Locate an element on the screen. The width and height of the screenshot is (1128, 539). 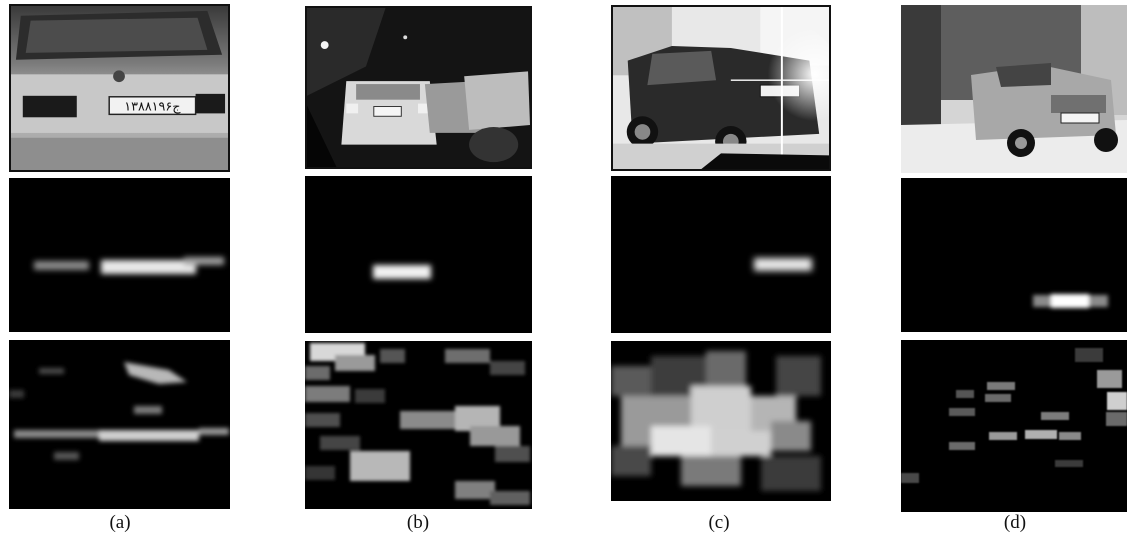
license-plate-text: ۱۳ج۸۸۱۹۶ is located at coordinates (152, 106).